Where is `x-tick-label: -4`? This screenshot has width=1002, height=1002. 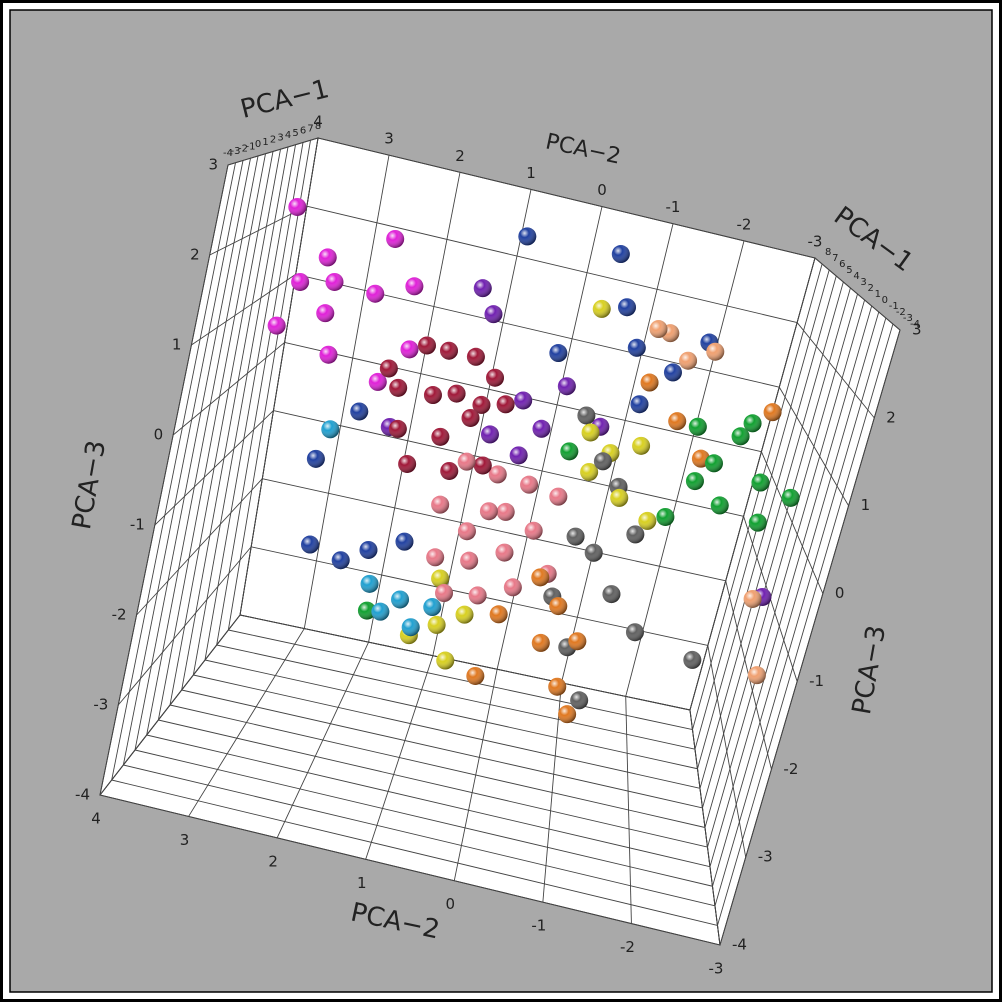
x-tick-label: -4 is located at coordinates (915, 324).